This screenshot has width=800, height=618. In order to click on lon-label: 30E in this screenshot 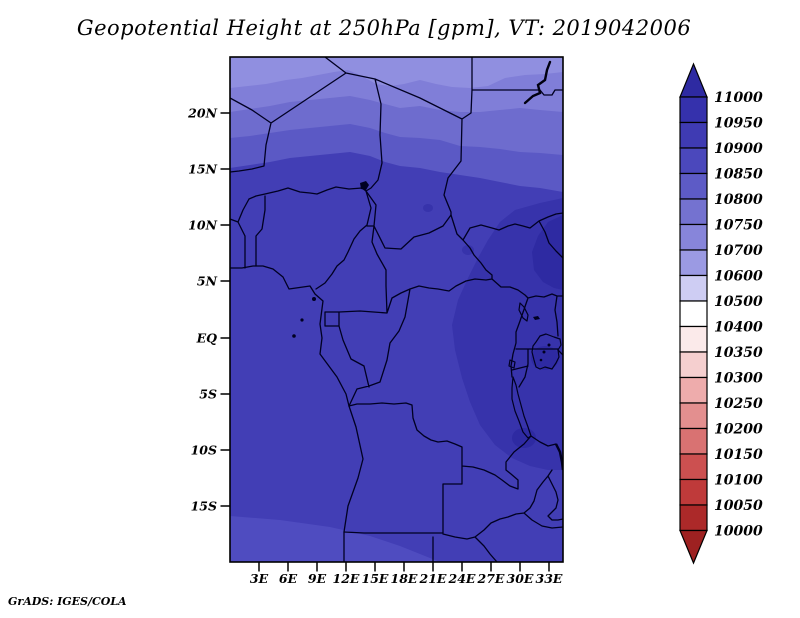, I will do `click(520, 578)`.